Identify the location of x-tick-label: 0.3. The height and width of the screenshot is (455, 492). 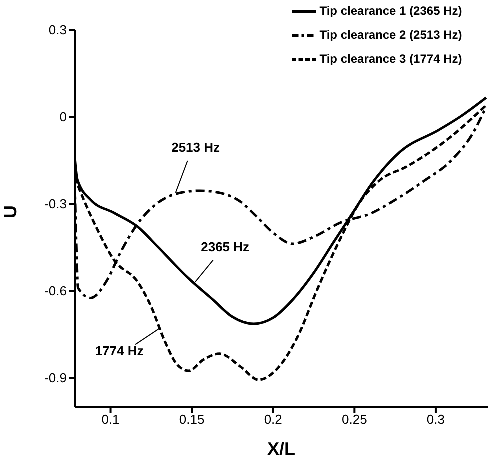
(436, 420).